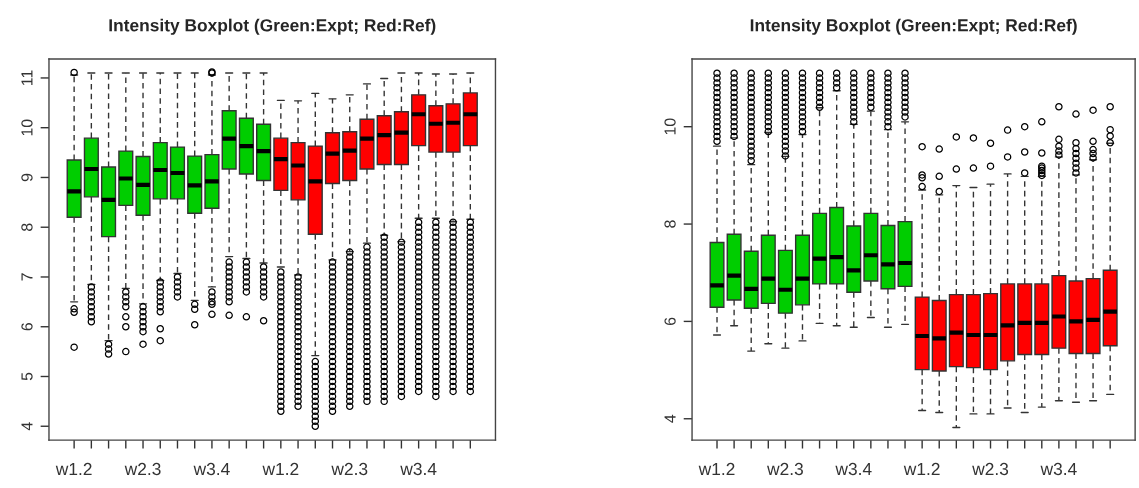 The width and height of the screenshot is (1139, 488). I want to click on y-tick-label: 11, so click(27, 78).